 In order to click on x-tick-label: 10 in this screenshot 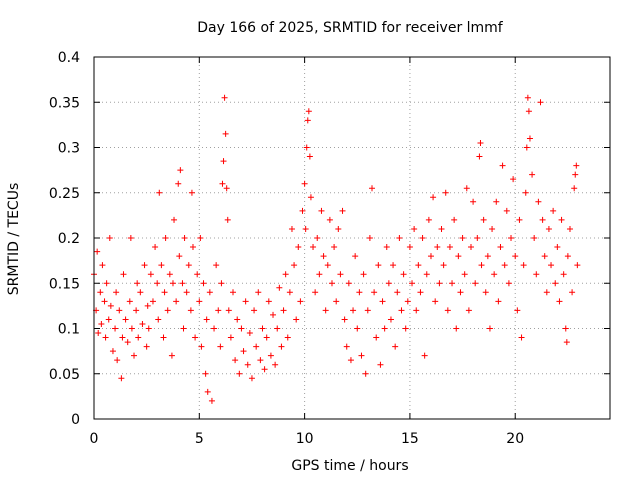, I will do `click(305, 439)`.